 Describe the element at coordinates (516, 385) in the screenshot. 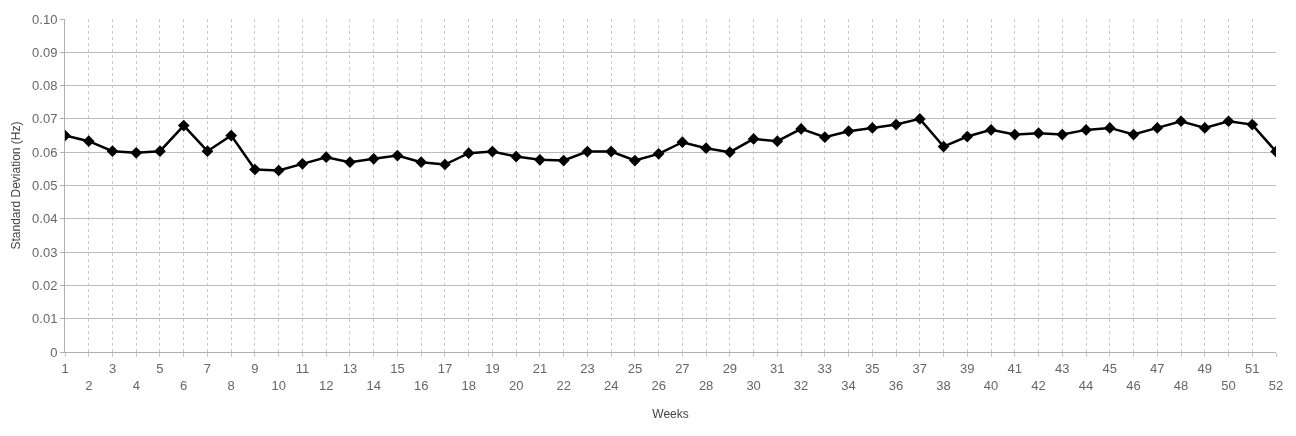

I see `x-tick-label: 20` at that location.